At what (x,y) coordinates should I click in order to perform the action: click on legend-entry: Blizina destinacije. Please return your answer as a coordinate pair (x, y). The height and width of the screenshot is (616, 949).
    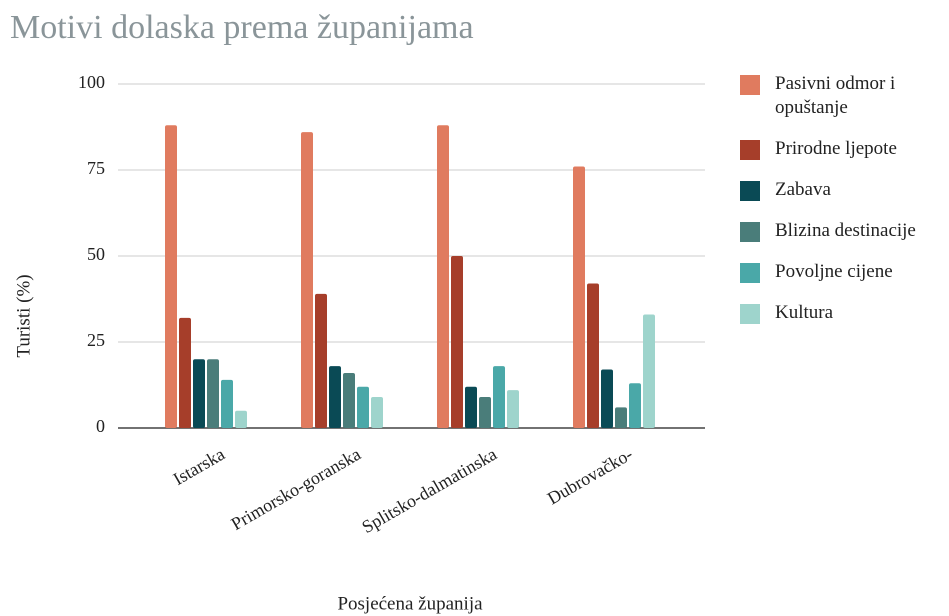
    Looking at the image, I should click on (830, 231).